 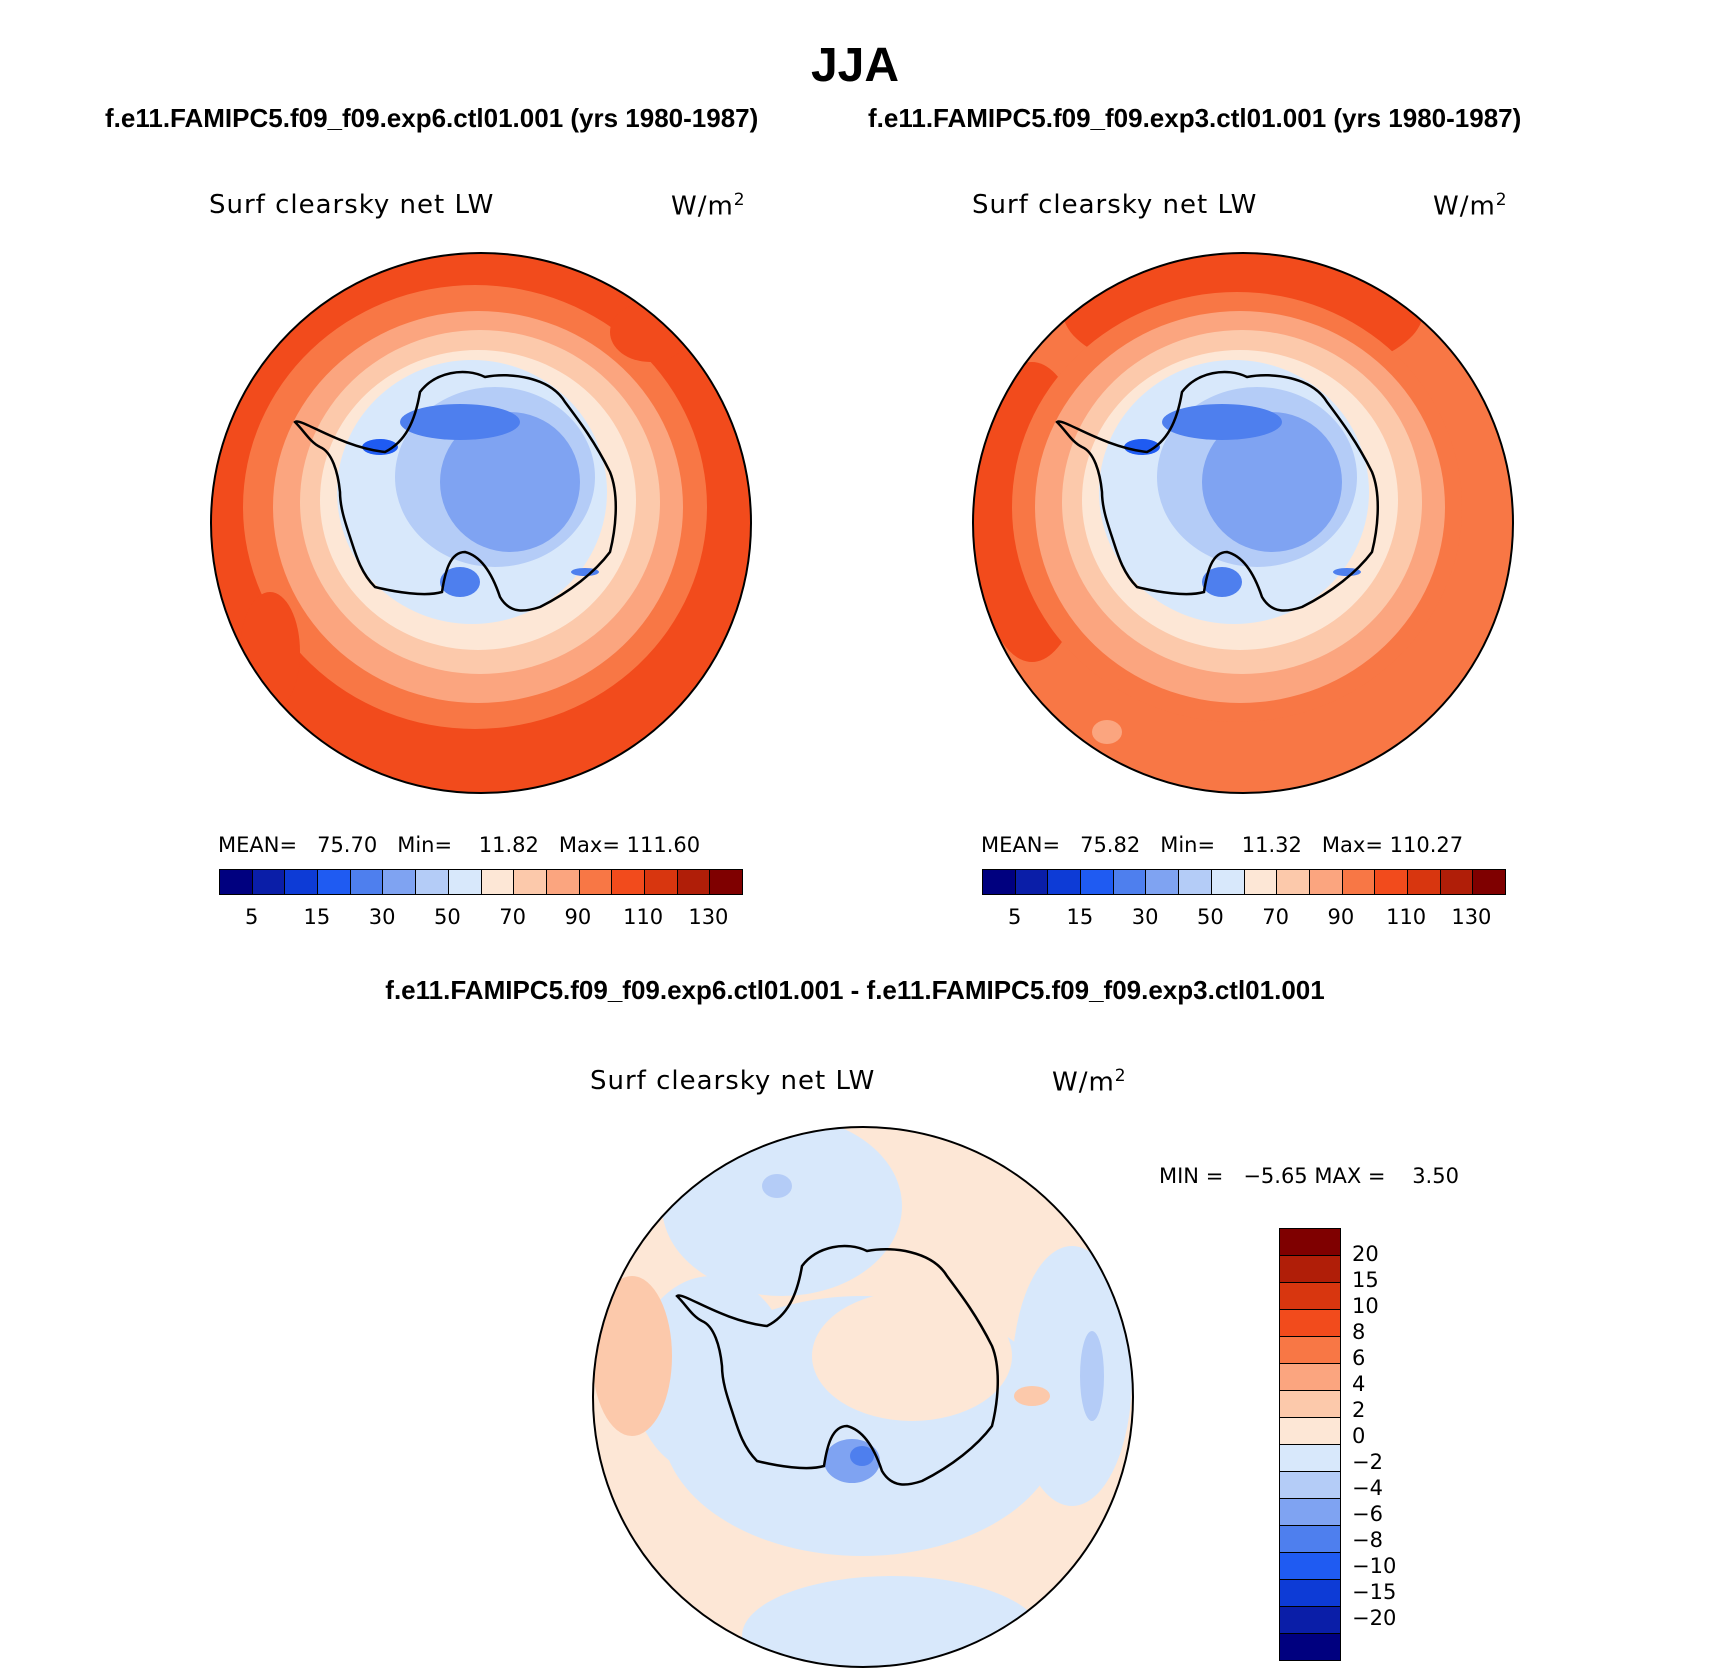 What do you see at coordinates (1365, 1306) in the screenshot?
I see `colorbar-tick-label: 10` at bounding box center [1365, 1306].